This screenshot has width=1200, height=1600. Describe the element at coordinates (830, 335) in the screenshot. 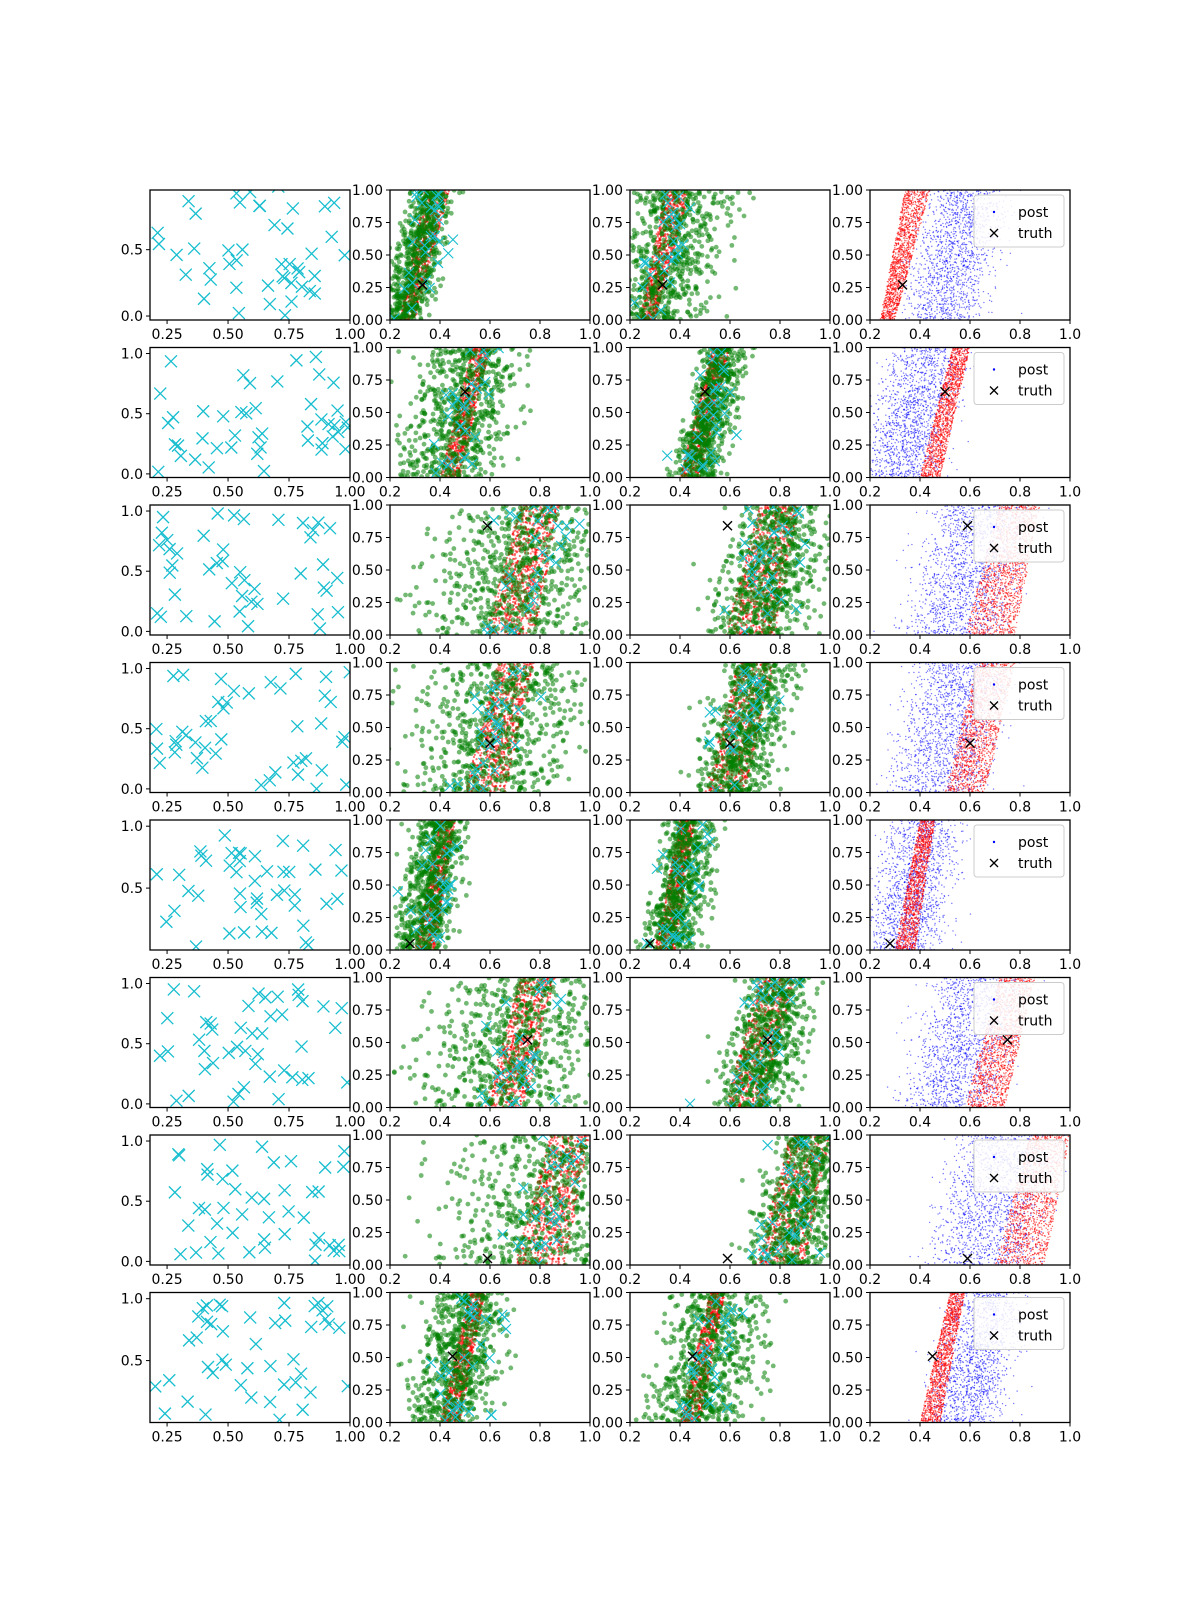

I see `x-tick-label: 1.0` at that location.